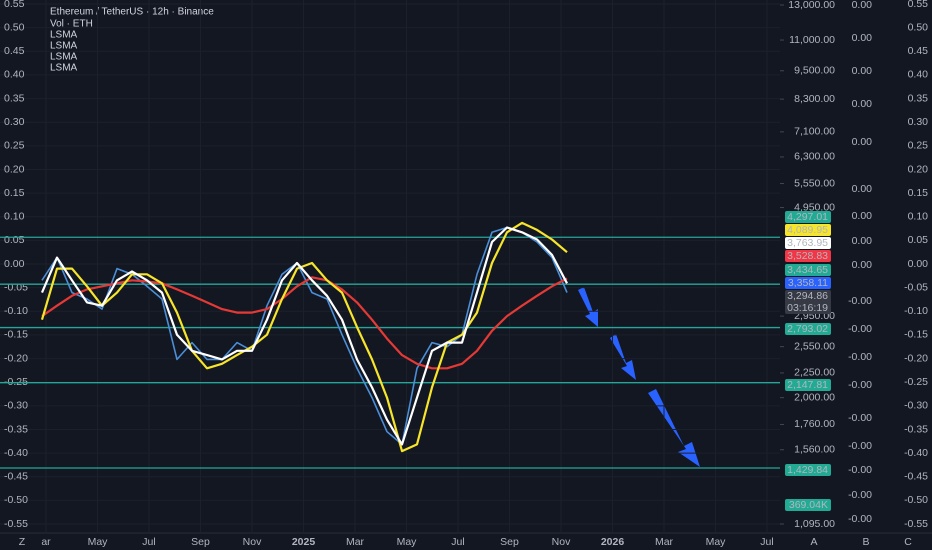 This screenshot has height=550, width=932. I want to click on right-tick-label: -0.45, so click(916, 477).